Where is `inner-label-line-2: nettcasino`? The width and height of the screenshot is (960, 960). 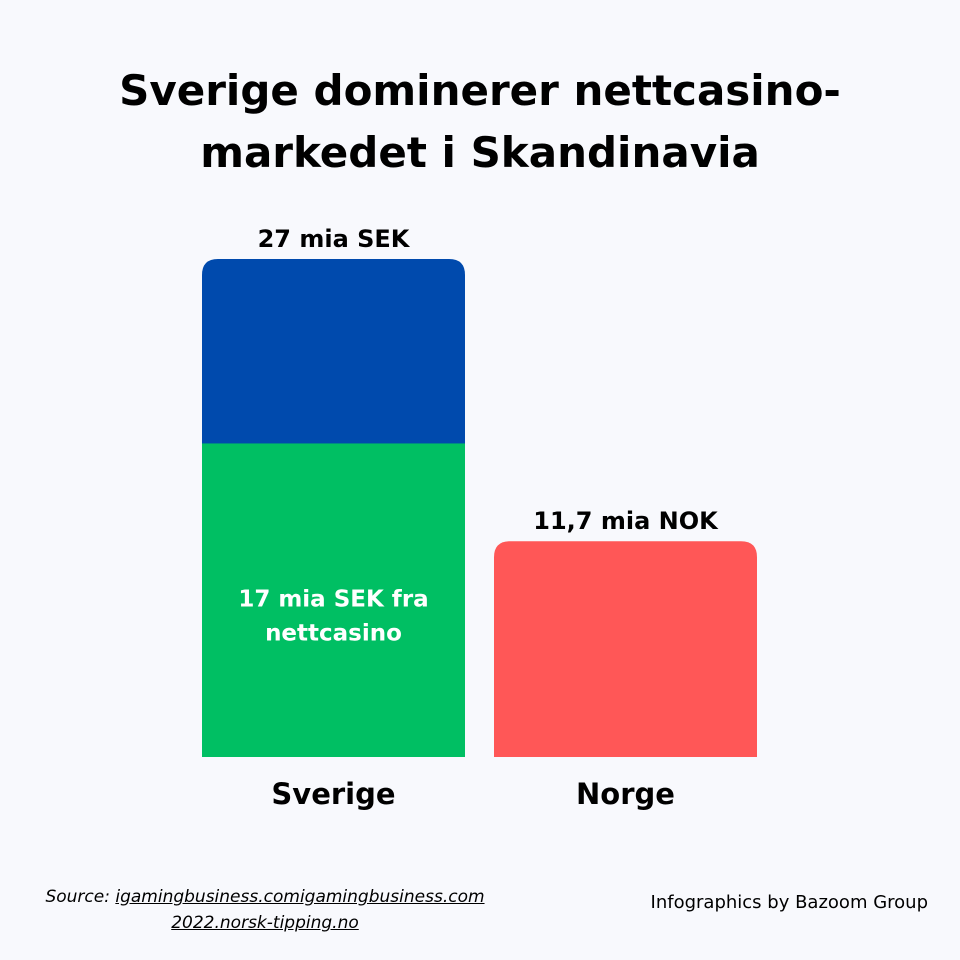 inner-label-line-2: nettcasino is located at coordinates (333, 633).